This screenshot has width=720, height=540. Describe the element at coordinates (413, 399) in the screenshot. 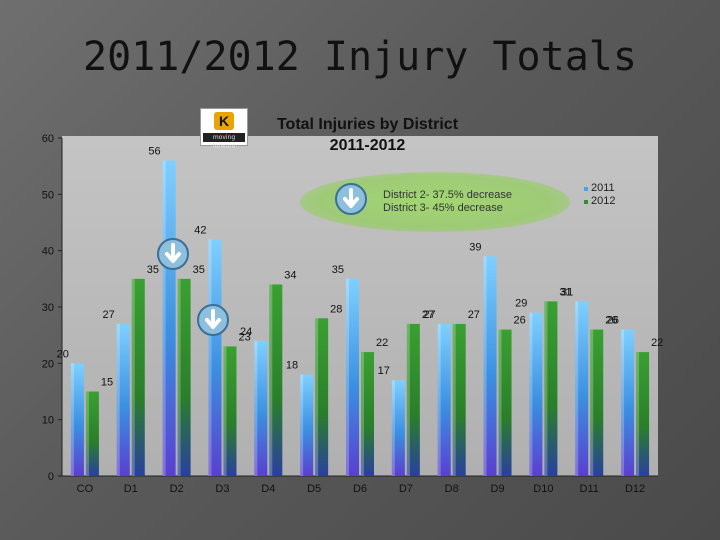

I see `bar-2012-D7` at that location.